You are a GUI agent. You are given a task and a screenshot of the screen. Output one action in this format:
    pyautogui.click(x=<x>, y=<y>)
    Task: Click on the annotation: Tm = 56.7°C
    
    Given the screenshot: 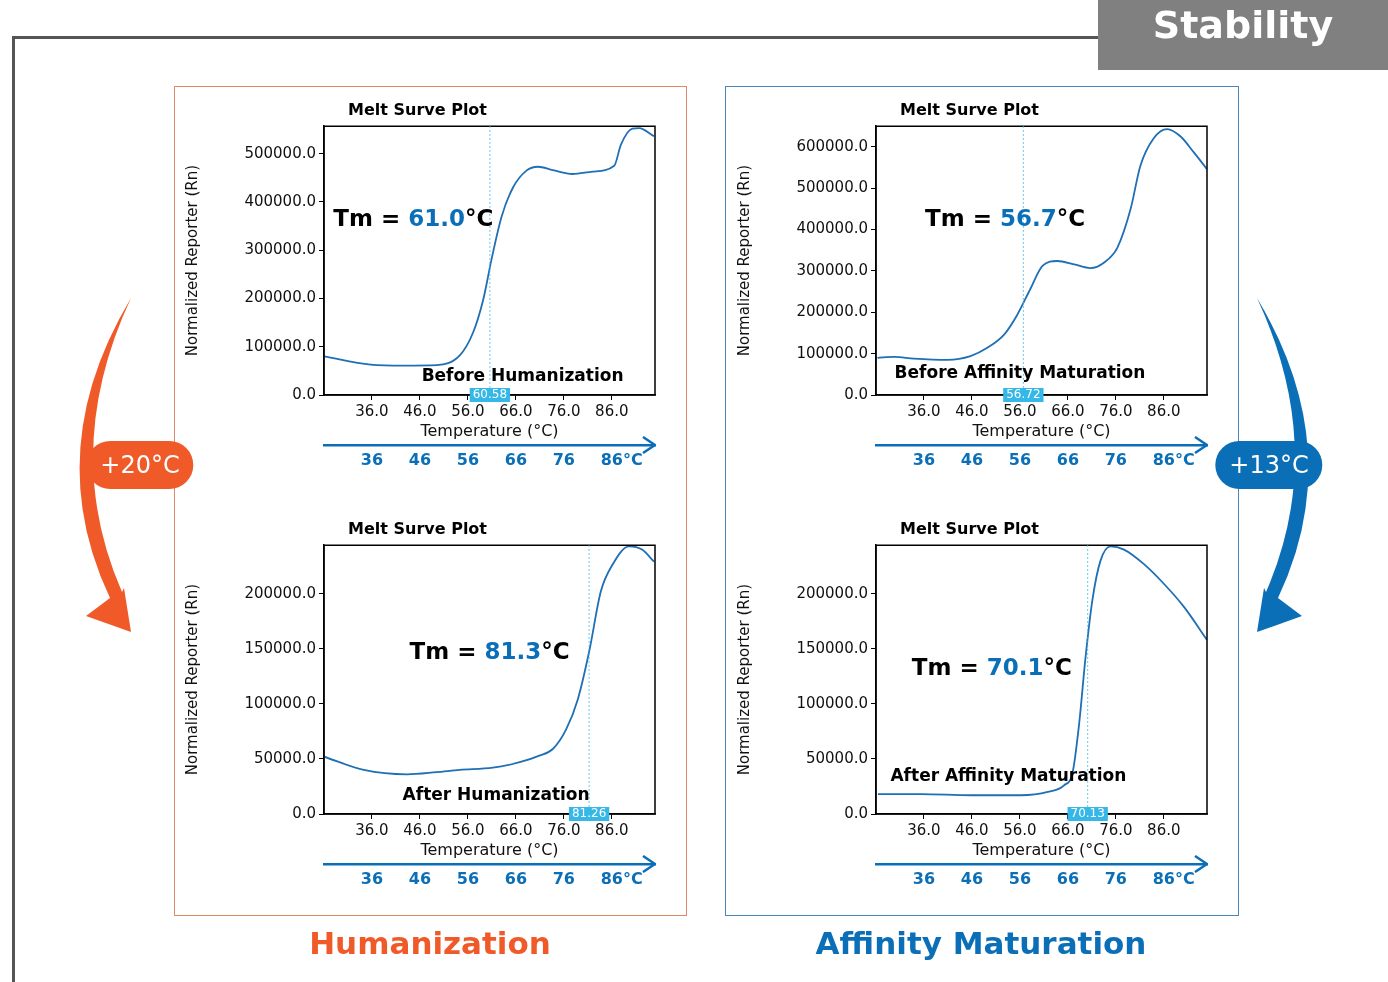 What is the action you would take?
    pyautogui.click(x=1005, y=218)
    